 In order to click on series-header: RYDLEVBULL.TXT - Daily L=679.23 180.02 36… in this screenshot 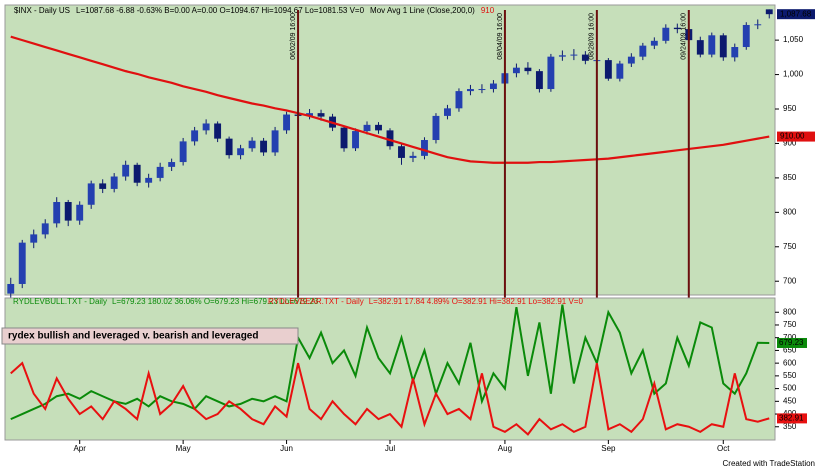, I will do `click(166, 301)`.